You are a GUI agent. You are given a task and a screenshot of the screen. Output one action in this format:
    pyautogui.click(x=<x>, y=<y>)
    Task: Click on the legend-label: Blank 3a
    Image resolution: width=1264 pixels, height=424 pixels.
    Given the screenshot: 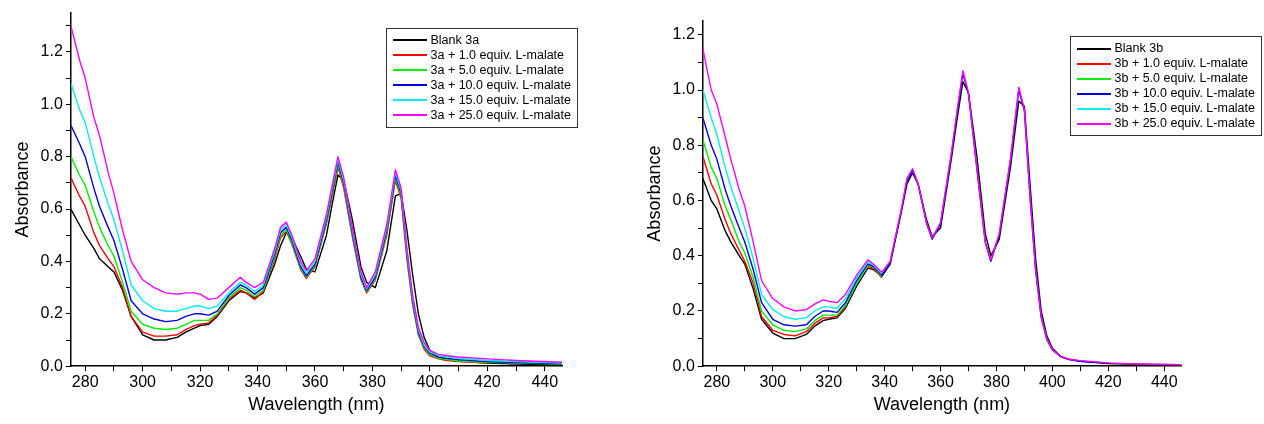 What is the action you would take?
    pyautogui.click(x=455, y=40)
    